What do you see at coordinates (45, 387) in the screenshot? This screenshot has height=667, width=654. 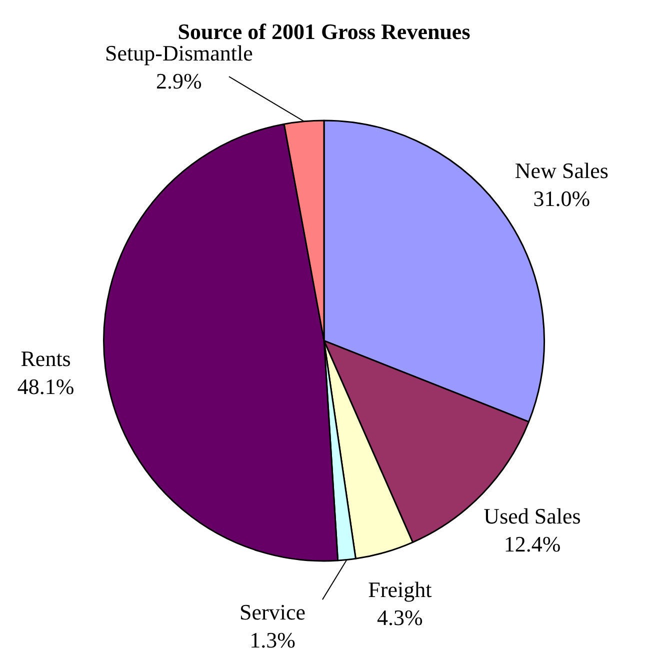 I see `data-label: 48.1%` at bounding box center [45, 387].